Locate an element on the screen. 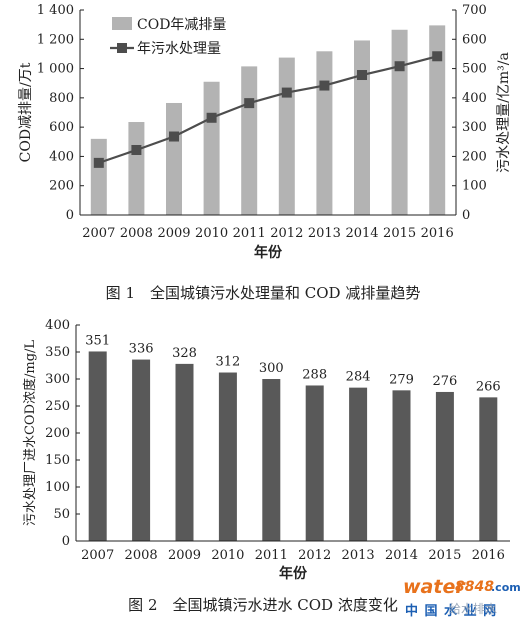  x-tick-label-2: 2015 is located at coordinates (444, 555).